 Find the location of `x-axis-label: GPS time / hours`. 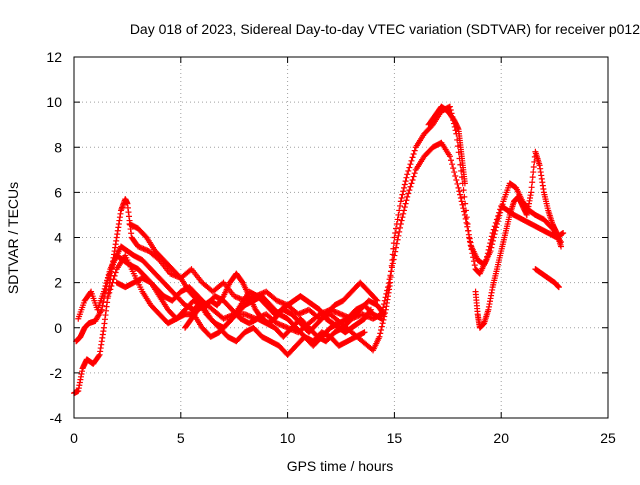

x-axis-label: GPS time / hours is located at coordinates (340, 466).